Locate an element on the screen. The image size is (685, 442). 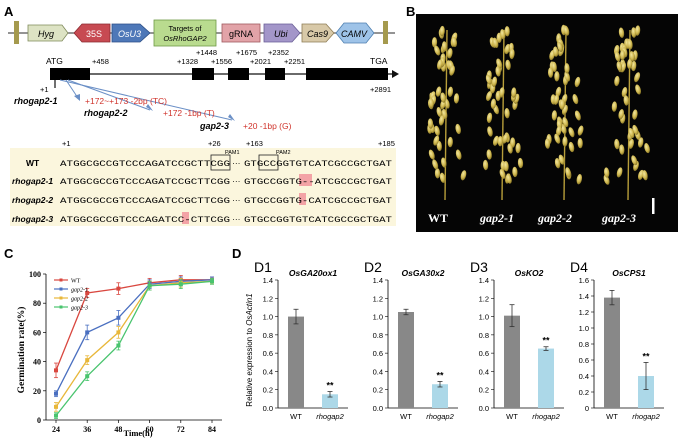
align-pos-26: +26 is located at coordinates (214, 143).